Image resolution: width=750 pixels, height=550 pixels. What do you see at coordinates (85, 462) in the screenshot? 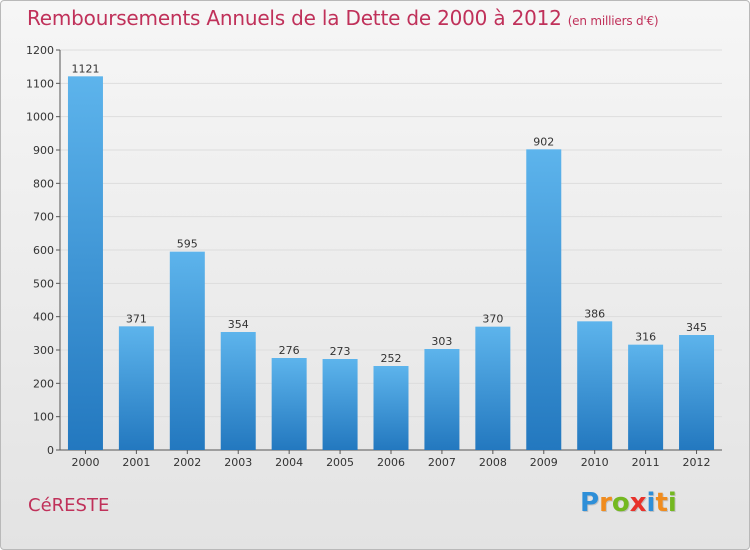
I see `x-tick-label: 2000` at bounding box center [85, 462].